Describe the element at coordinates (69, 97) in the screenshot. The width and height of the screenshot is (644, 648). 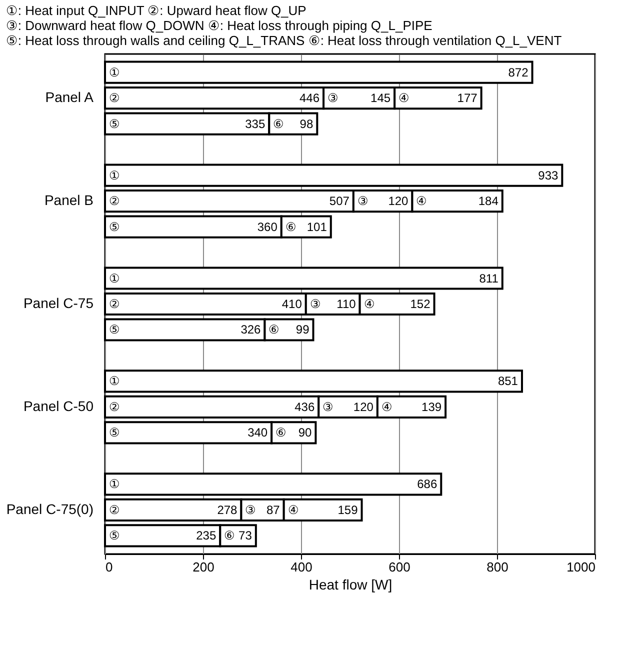
I see `y-tick-label: Panel A` at that location.